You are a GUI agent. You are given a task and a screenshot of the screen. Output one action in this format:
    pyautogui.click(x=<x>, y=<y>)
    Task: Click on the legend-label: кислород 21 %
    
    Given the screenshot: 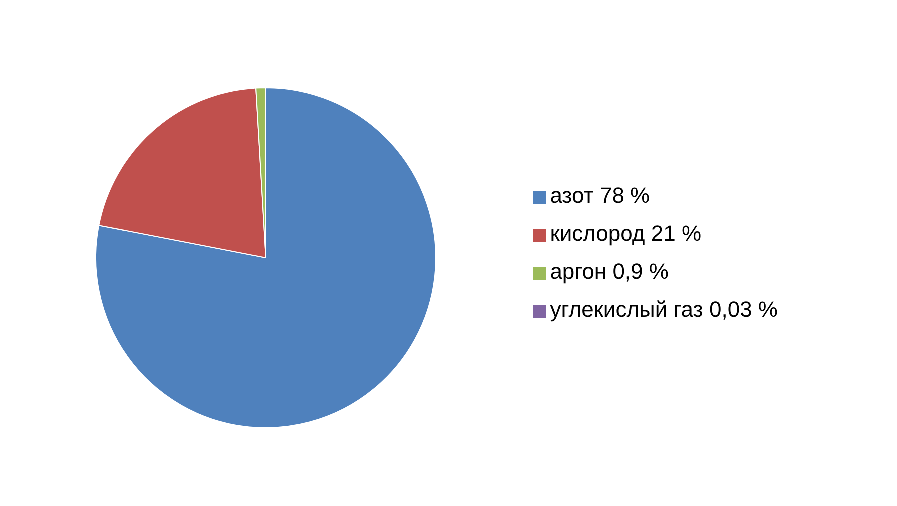 What is the action you would take?
    pyautogui.click(x=626, y=233)
    